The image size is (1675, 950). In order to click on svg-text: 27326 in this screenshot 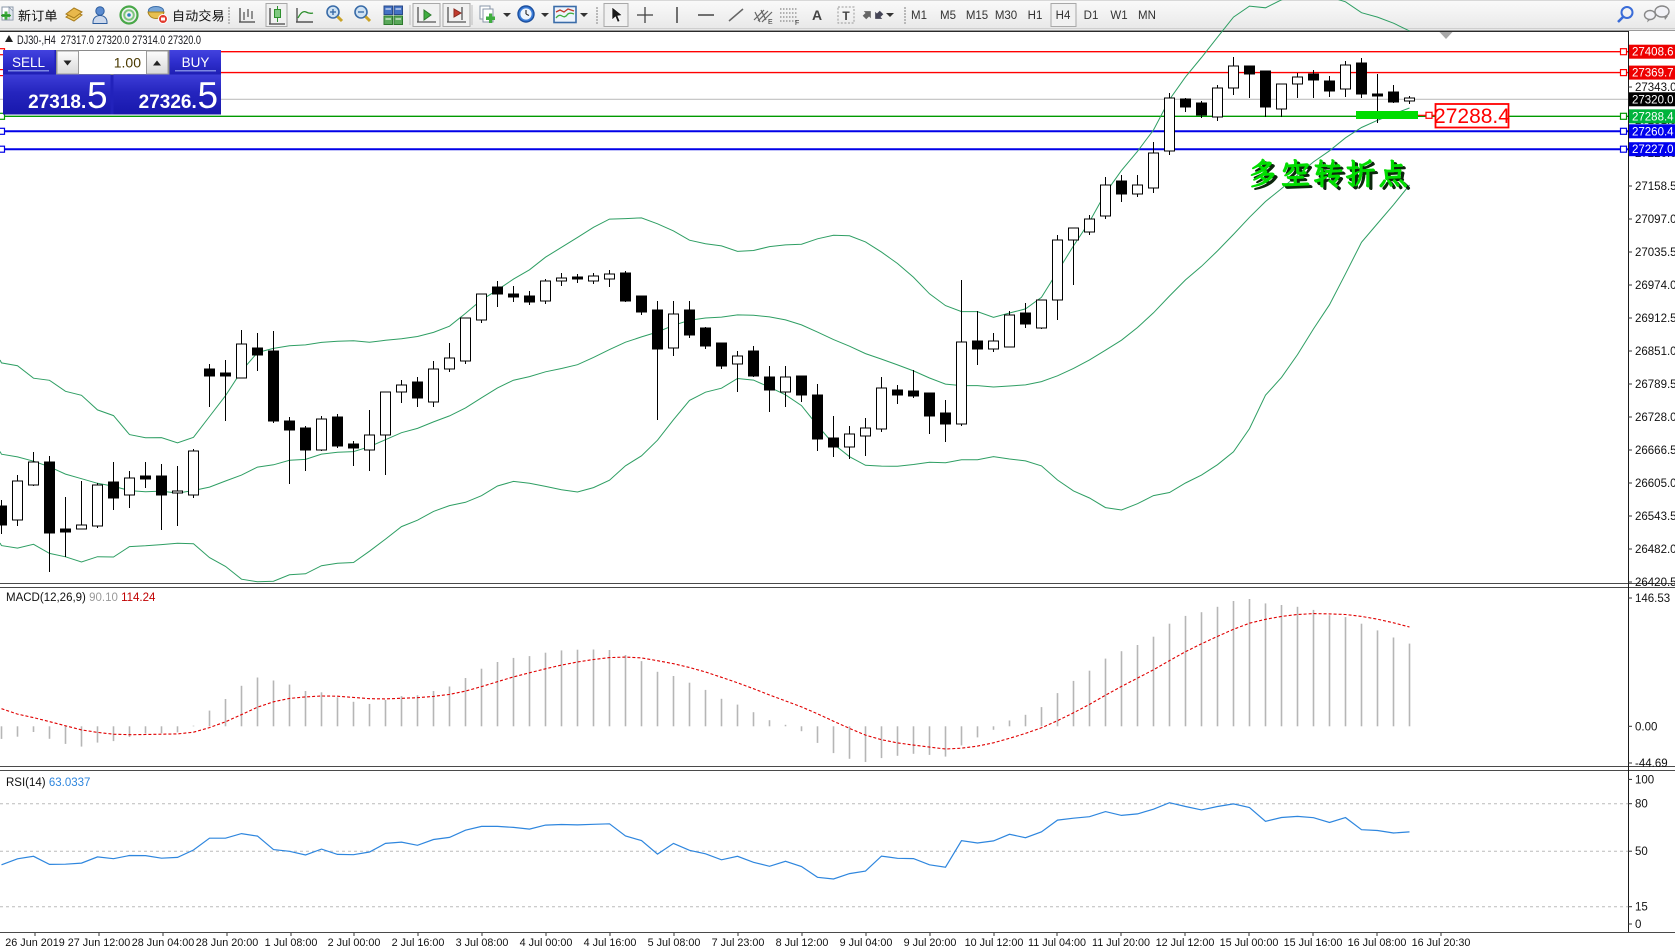, I will do `click(165, 102)`.